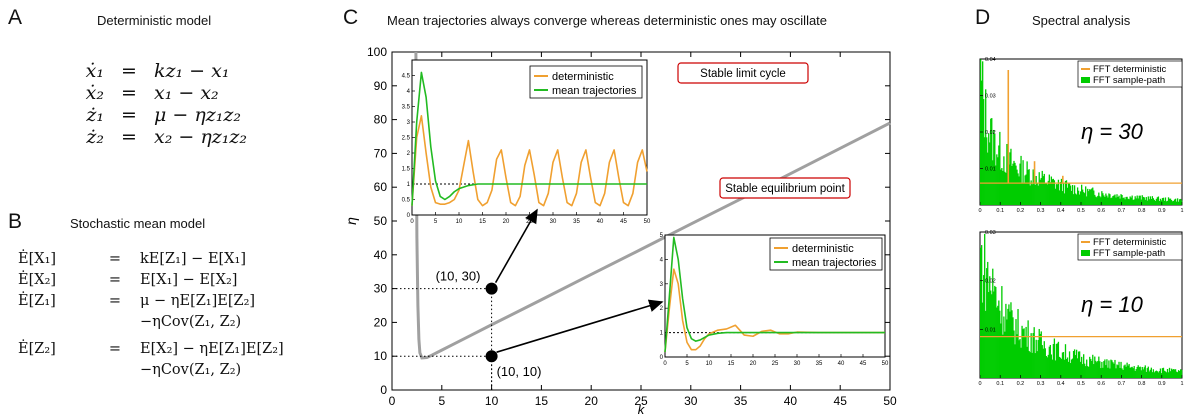  Describe the element at coordinates (383, 390) in the screenshot. I see `y-tick-label: 0` at that location.